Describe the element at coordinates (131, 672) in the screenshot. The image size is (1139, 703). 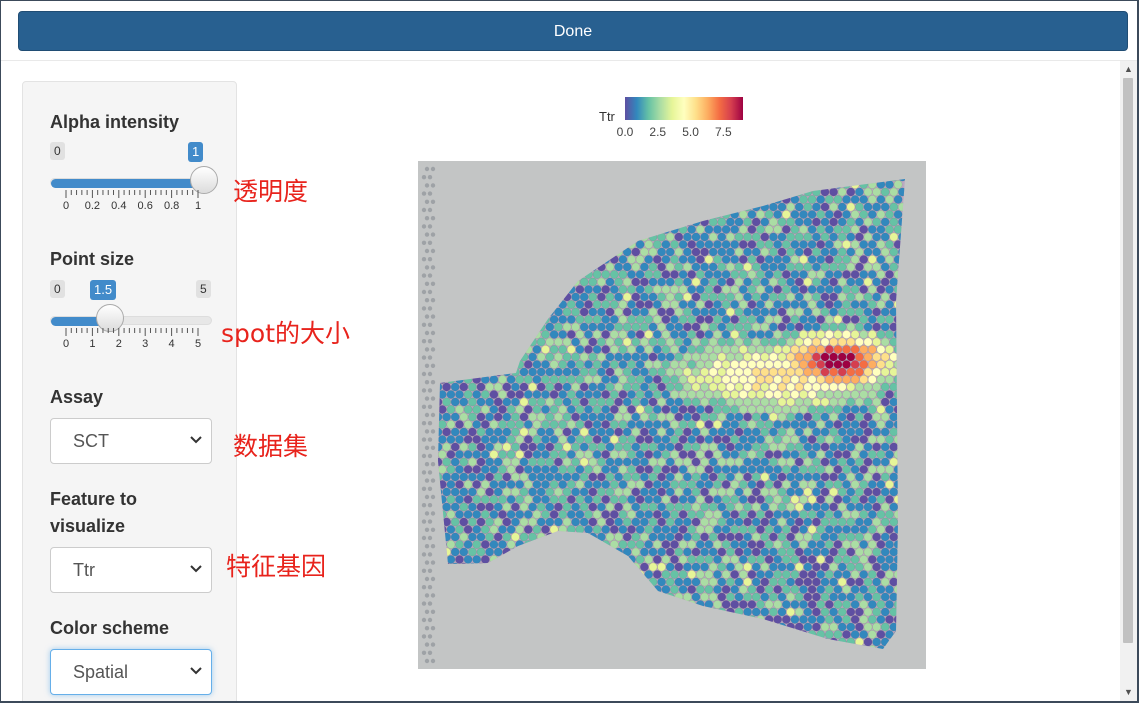
I see `color-scheme-select: Spatial` at that location.